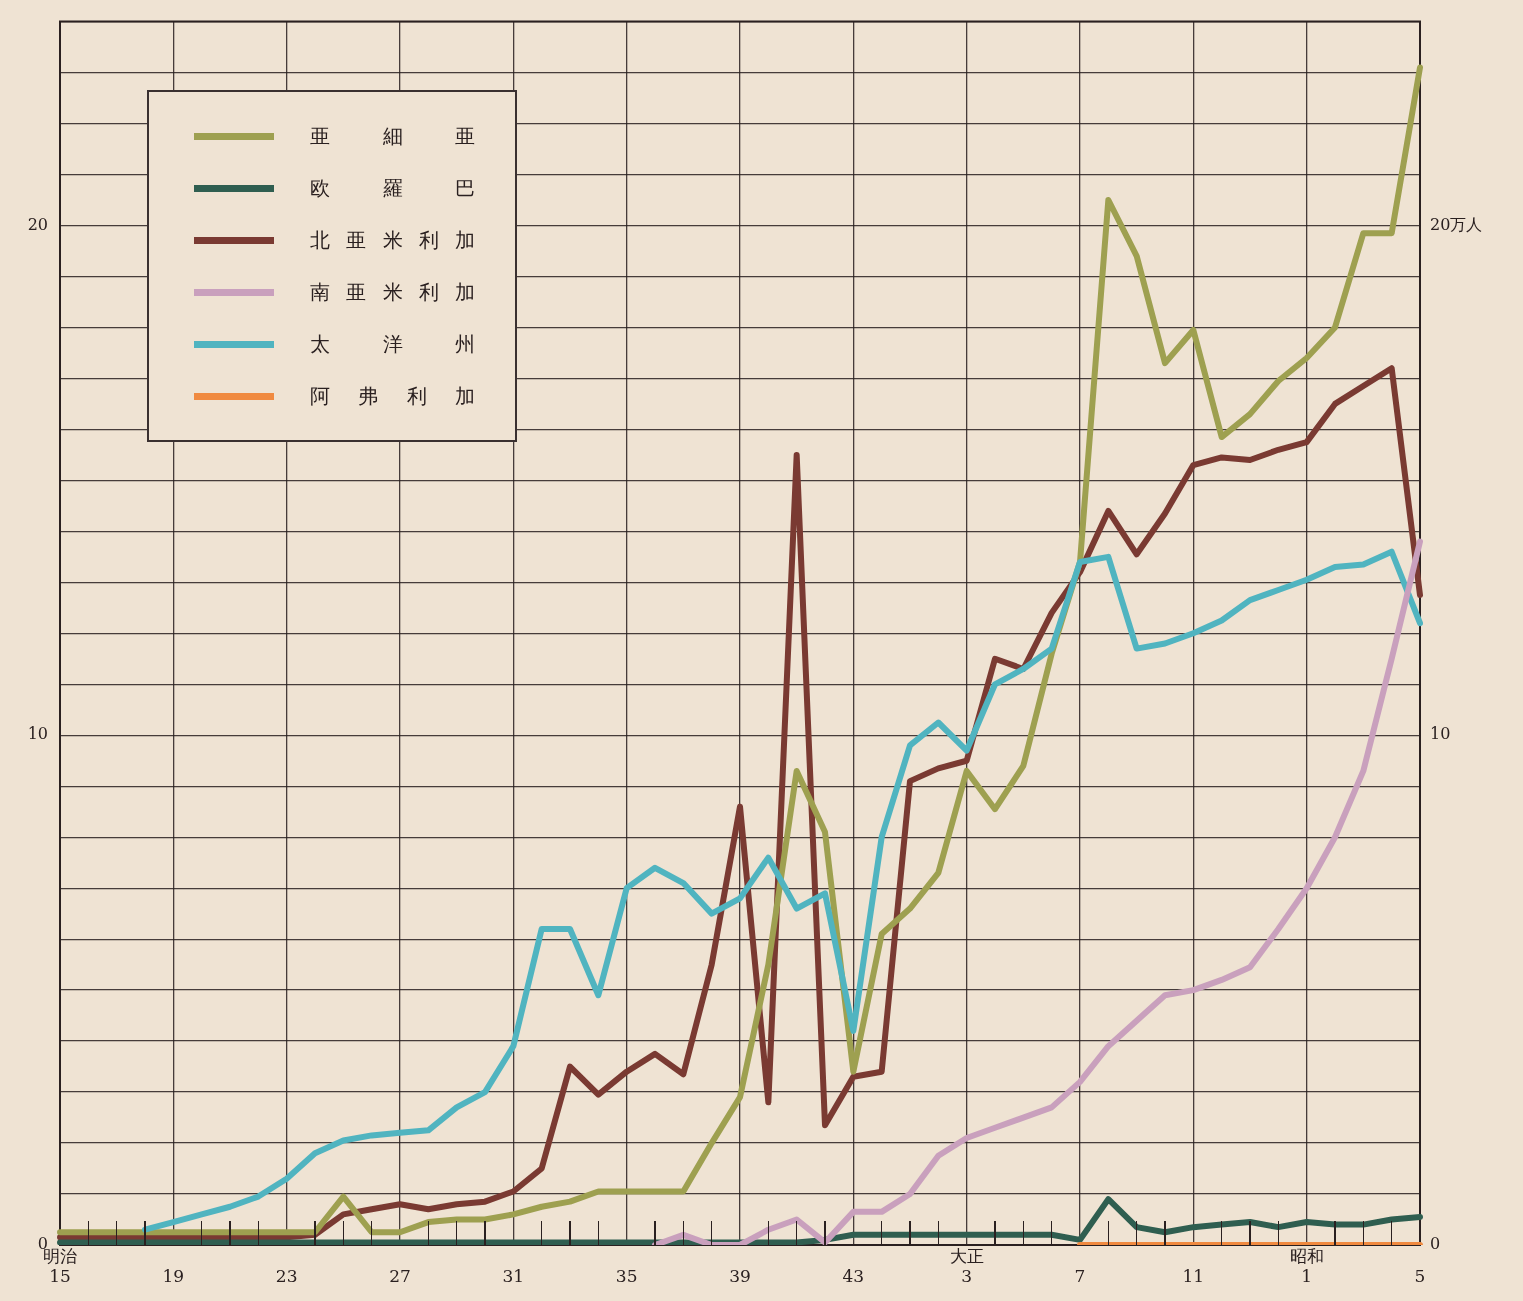  Describe the element at coordinates (1456, 224) in the screenshot. I see `y2-tick-label: 20万人` at that location.